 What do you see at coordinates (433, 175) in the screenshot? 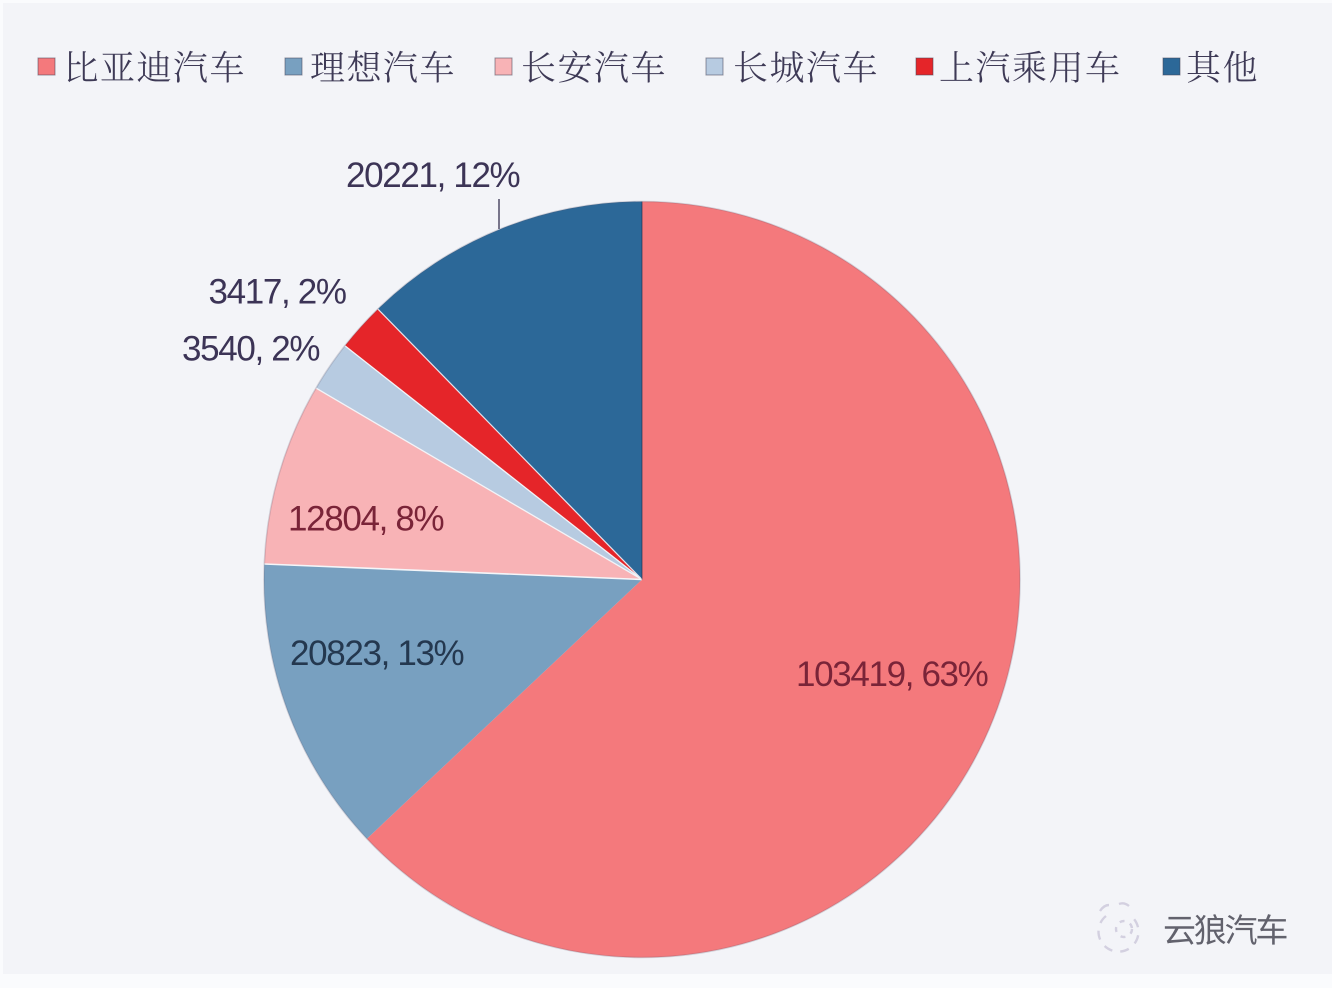
I see `svg-text: 20221, 12%` at bounding box center [433, 175].